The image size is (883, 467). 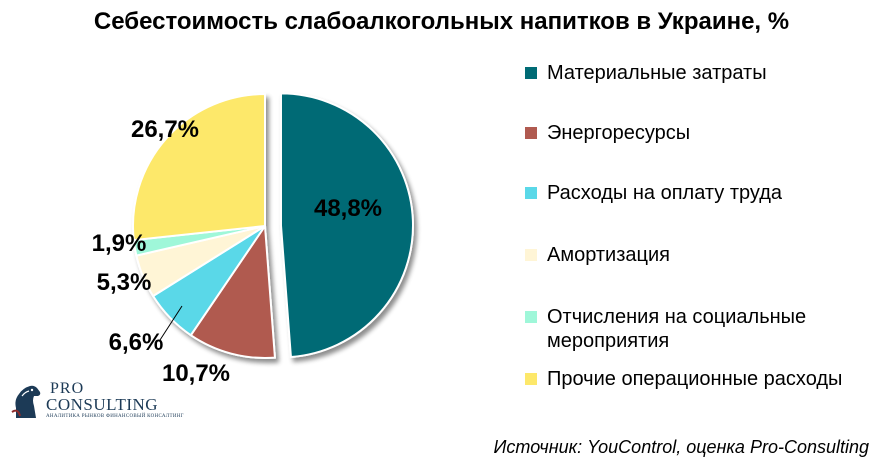 What do you see at coordinates (233, 291) in the screenshot?
I see `slice-energy` at bounding box center [233, 291].